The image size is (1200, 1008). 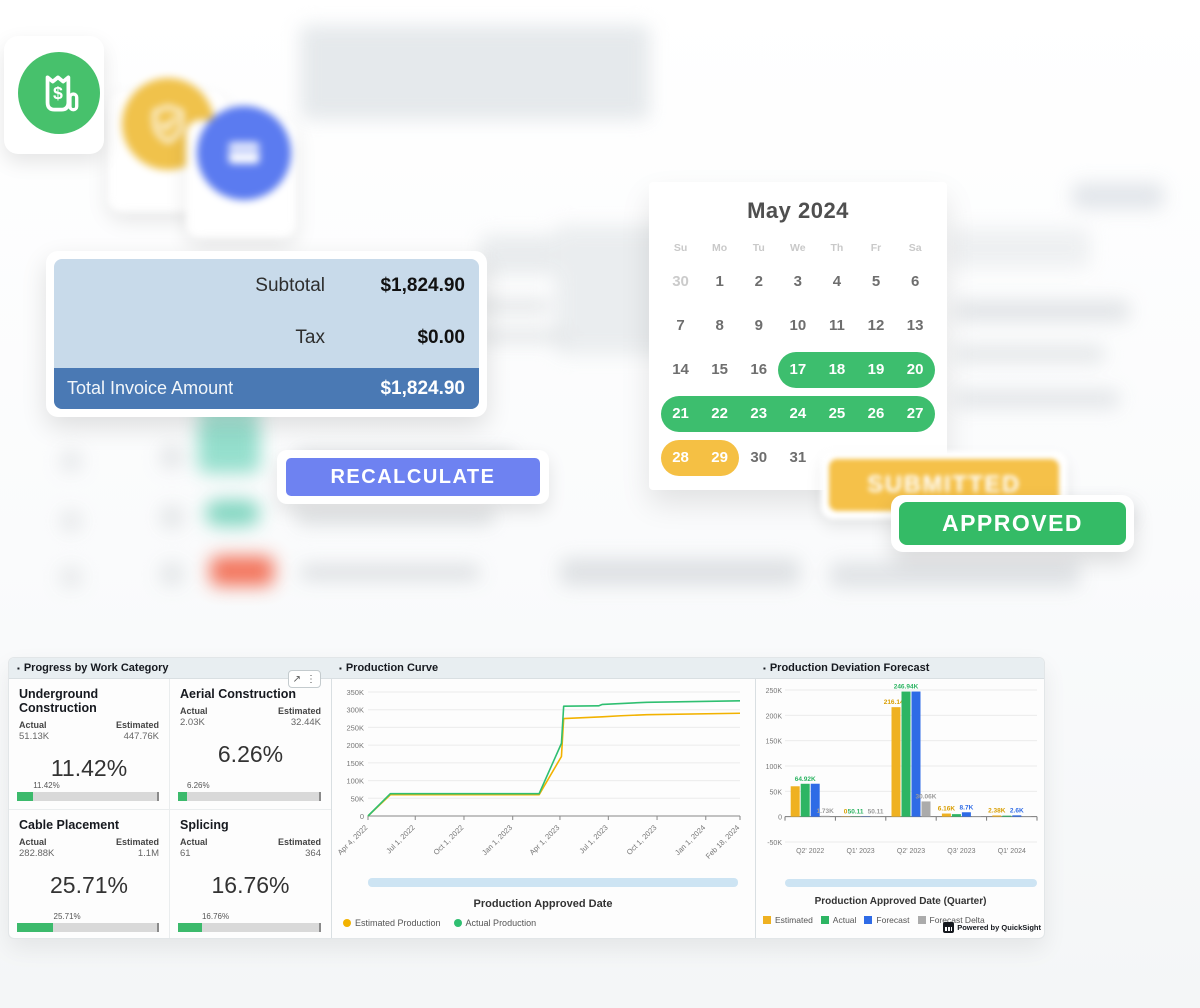 What do you see at coordinates (141, 736) in the screenshot?
I see `estimated-value: 447.76K` at bounding box center [141, 736].